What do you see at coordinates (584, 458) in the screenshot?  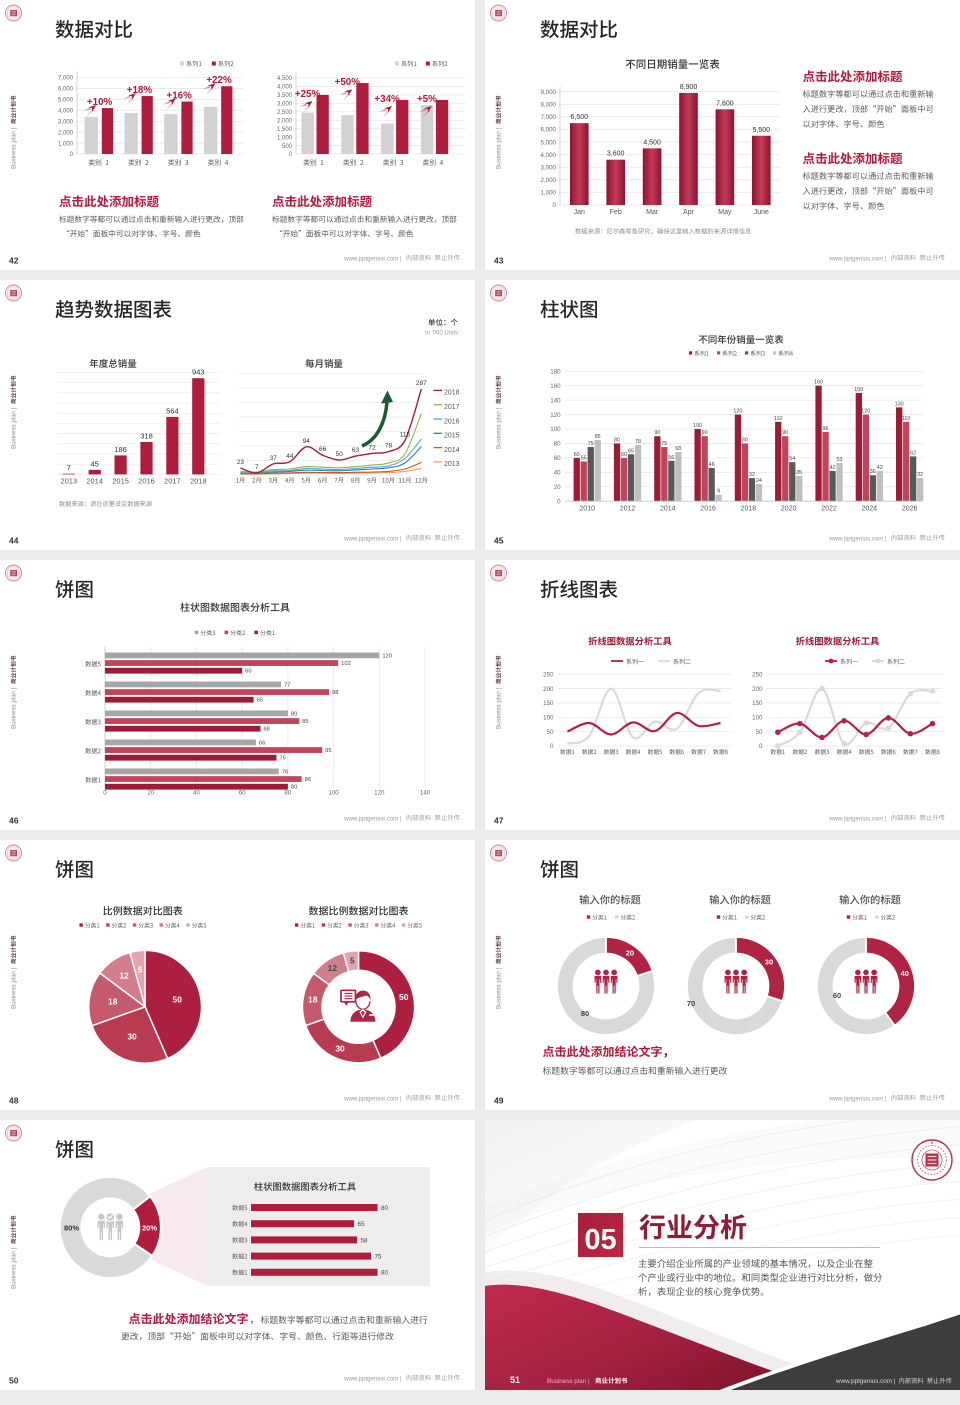 I see `svg-text: 55` at bounding box center [584, 458].